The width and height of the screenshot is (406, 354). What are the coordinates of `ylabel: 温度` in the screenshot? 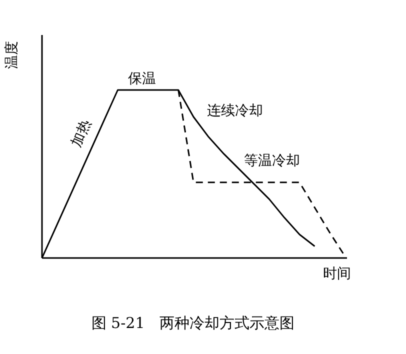 It's located at (12, 55).